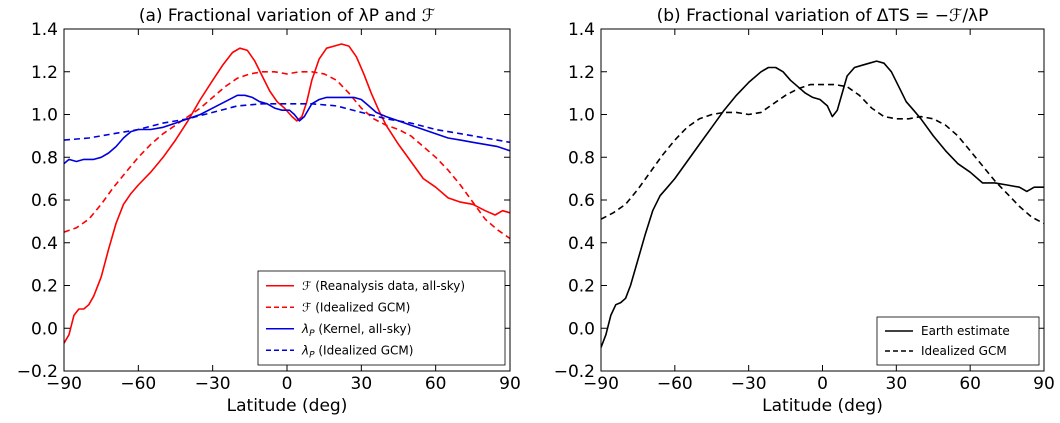 Image resolution: width=1060 pixels, height=423 pixels. Describe the element at coordinates (44, 244) in the screenshot. I see `panel-a-y-tick-label: 0.4` at that location.